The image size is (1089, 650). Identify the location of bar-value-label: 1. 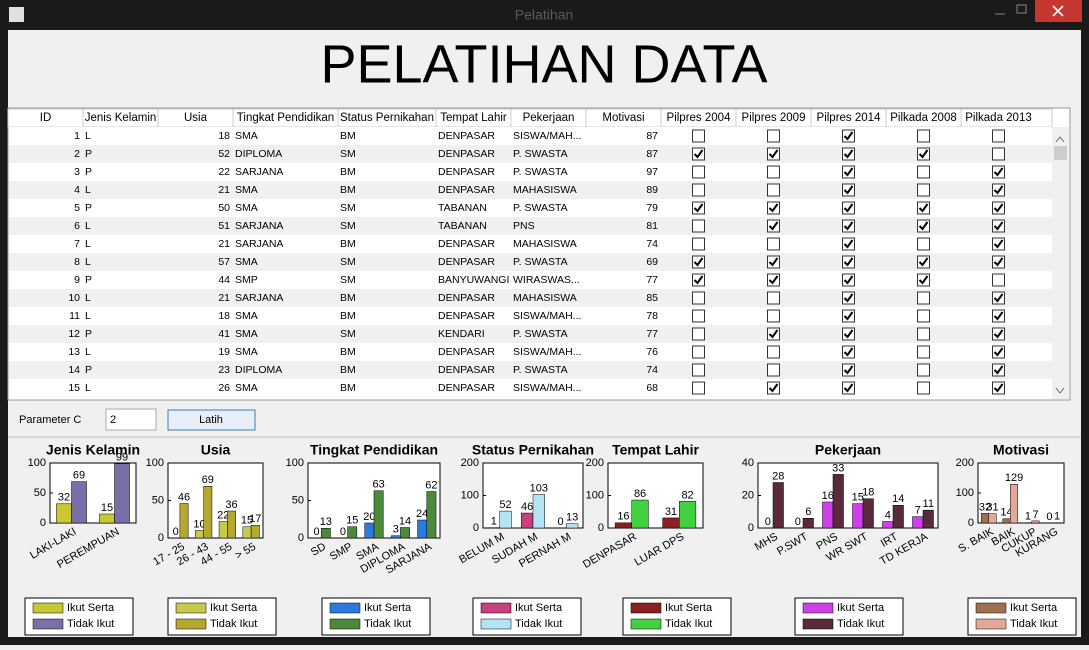
(494, 522).